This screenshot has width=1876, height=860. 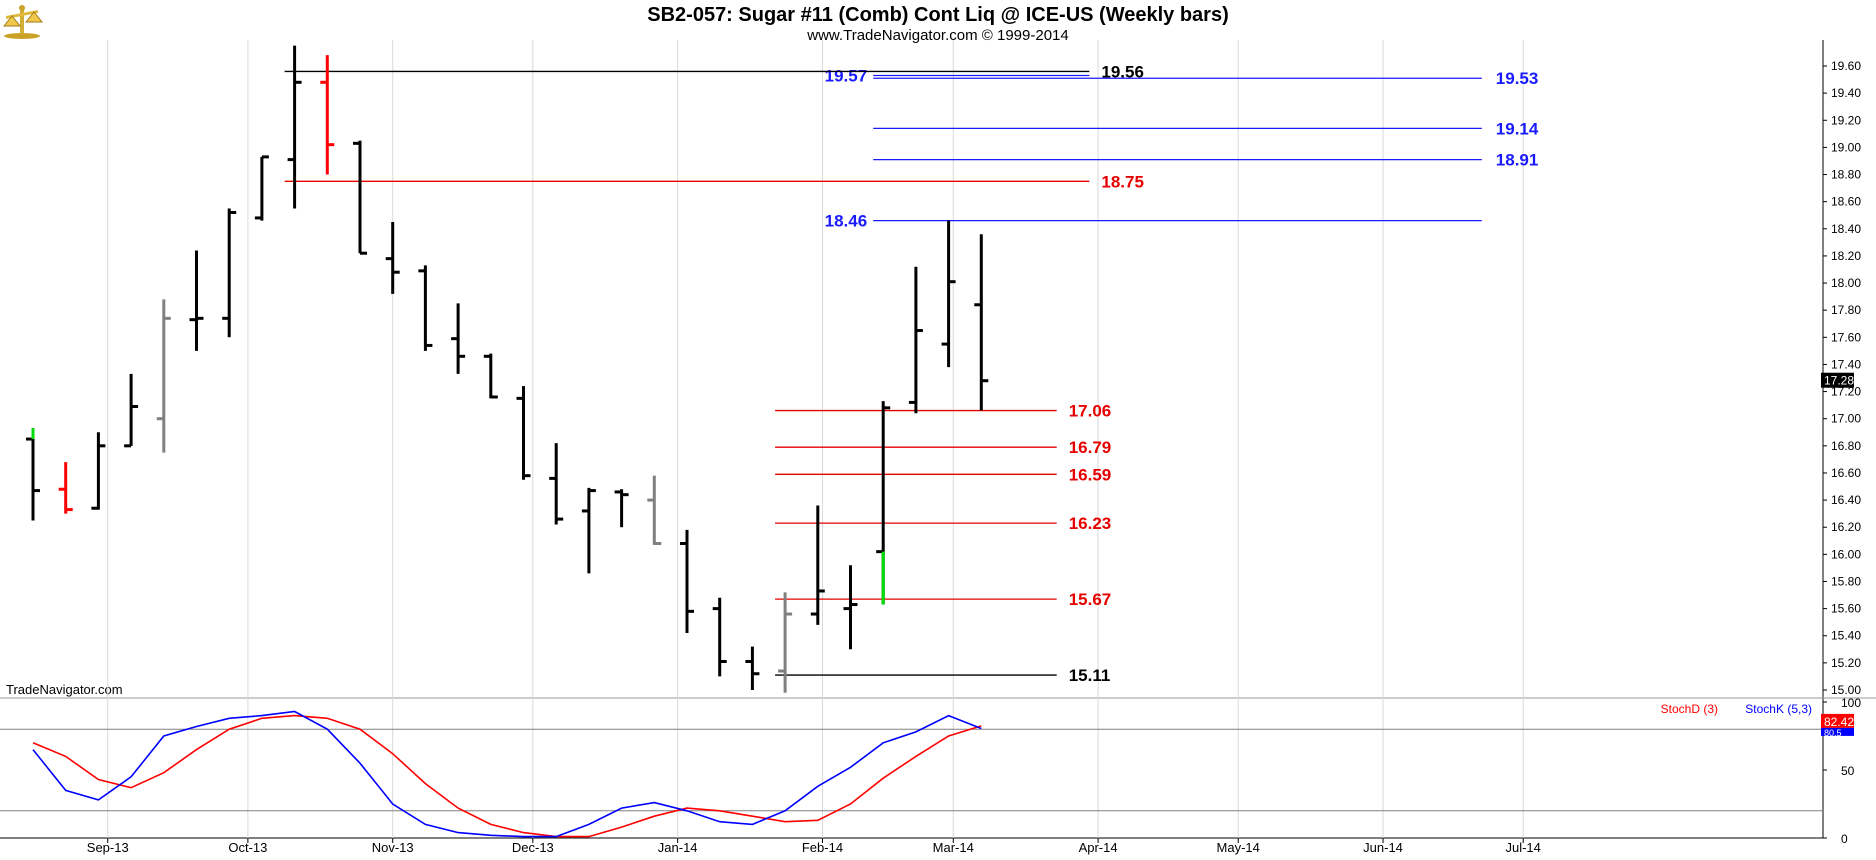 What do you see at coordinates (1090, 474) in the screenshot?
I see `level-label: 16.59` at bounding box center [1090, 474].